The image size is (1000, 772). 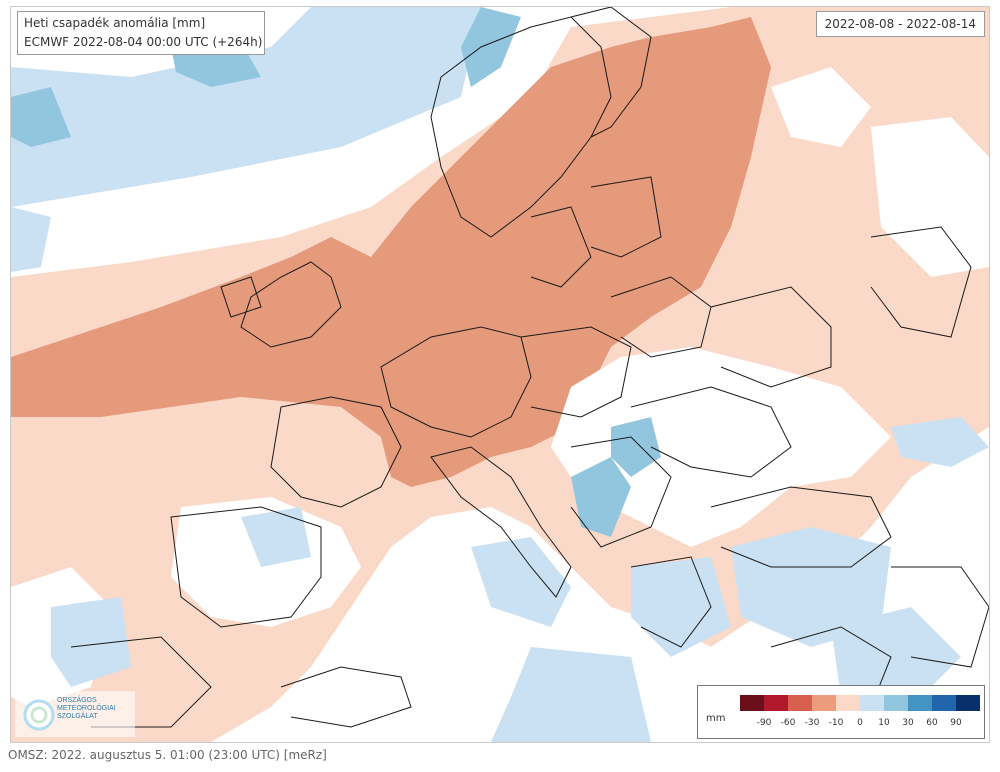 I want to click on legend-tick: 60, so click(x=932, y=723).